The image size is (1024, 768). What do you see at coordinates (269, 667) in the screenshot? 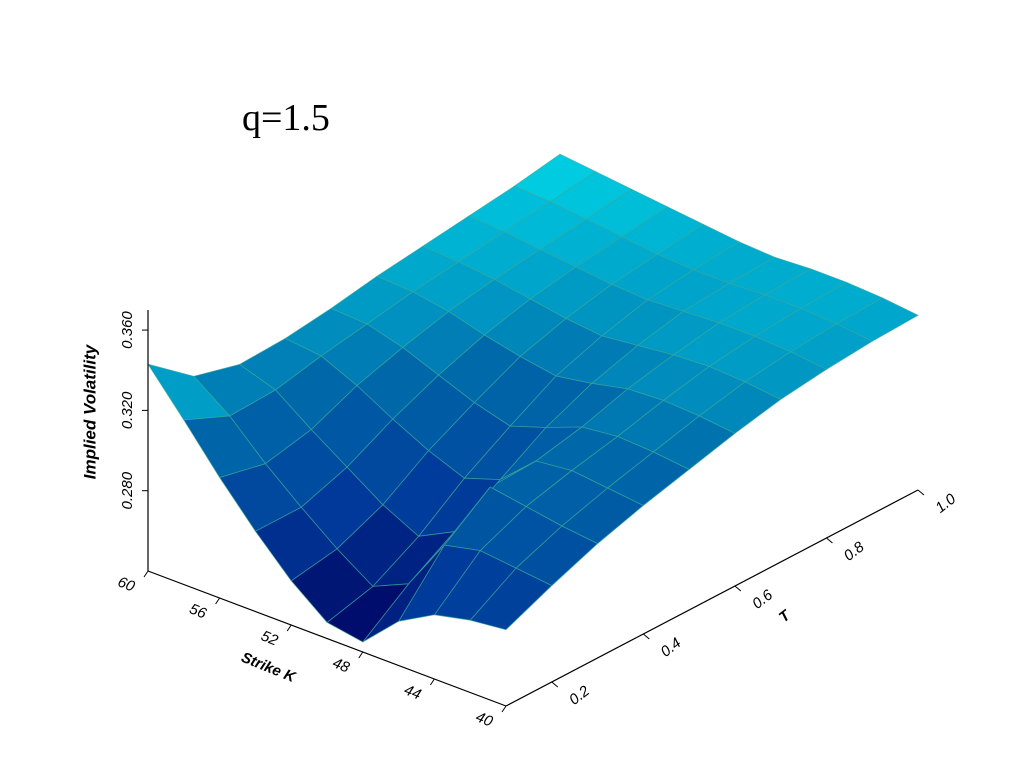
I see `k-axis-title: Strike K` at bounding box center [269, 667].